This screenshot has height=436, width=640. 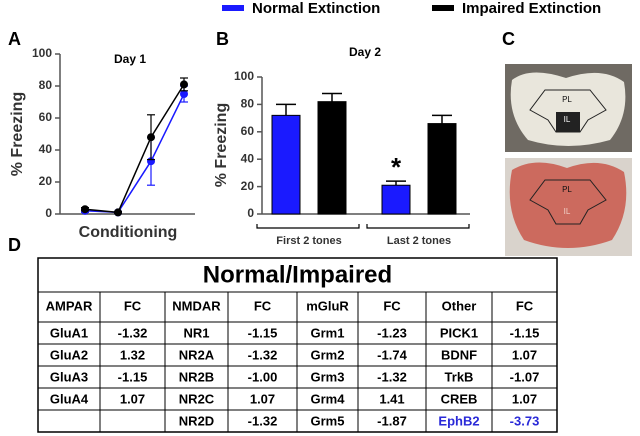 What do you see at coordinates (316, 8) in the screenshot?
I see `legend-label: Normal Extinction` at bounding box center [316, 8].